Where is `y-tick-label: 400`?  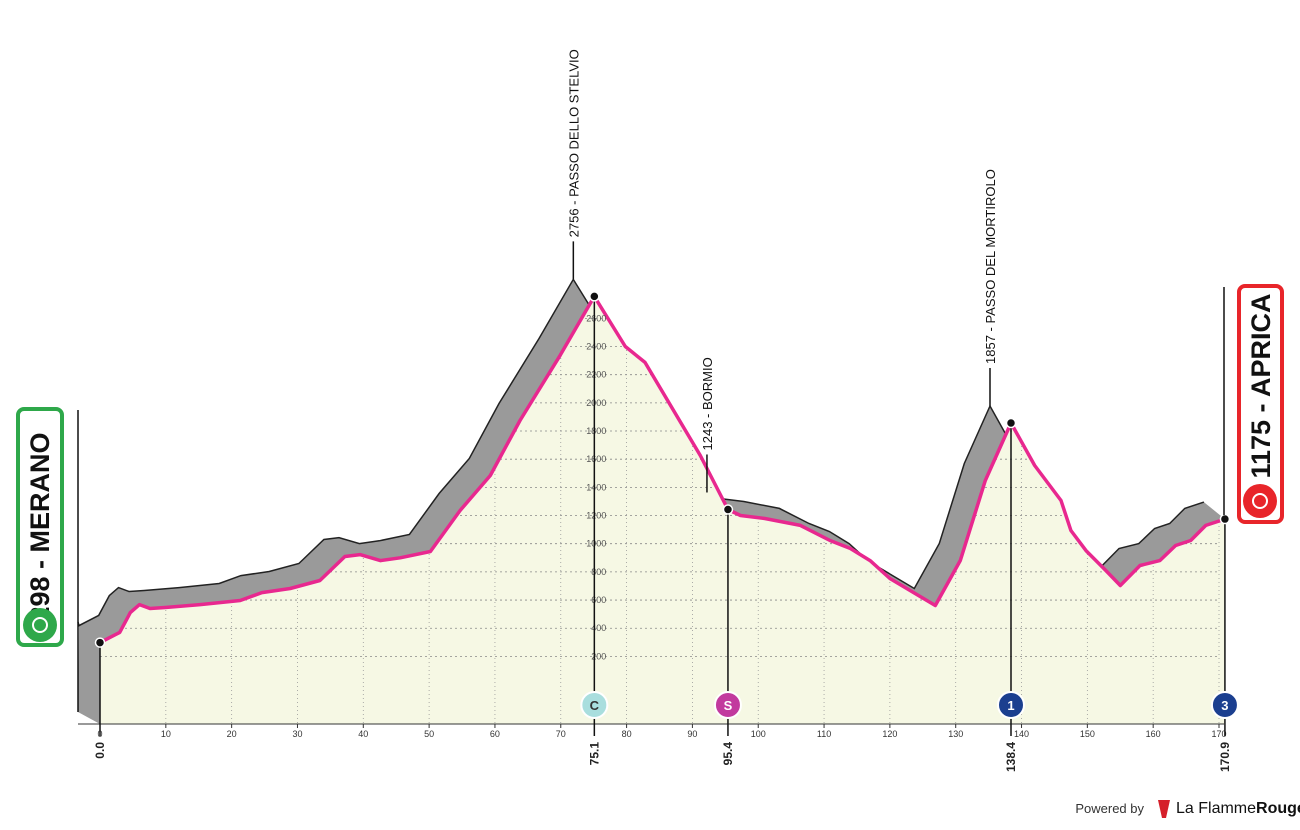
y-tick-label: 400 is located at coordinates (598, 628).